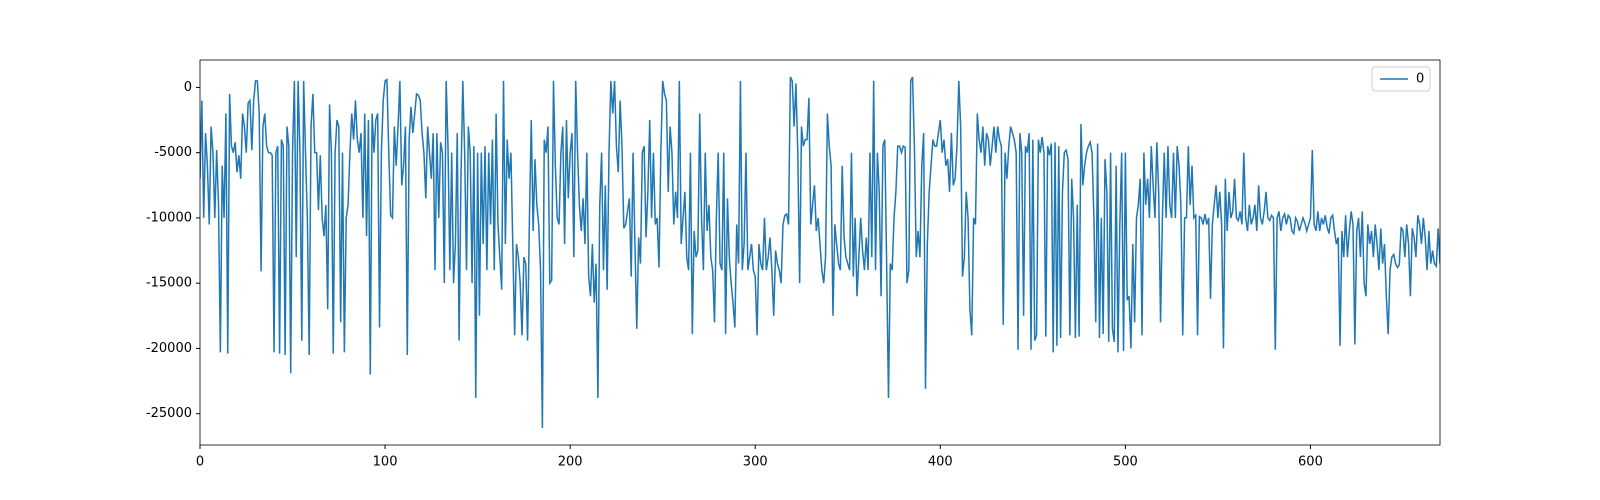  I want to click on x-tick-label: 0, so click(200, 462).